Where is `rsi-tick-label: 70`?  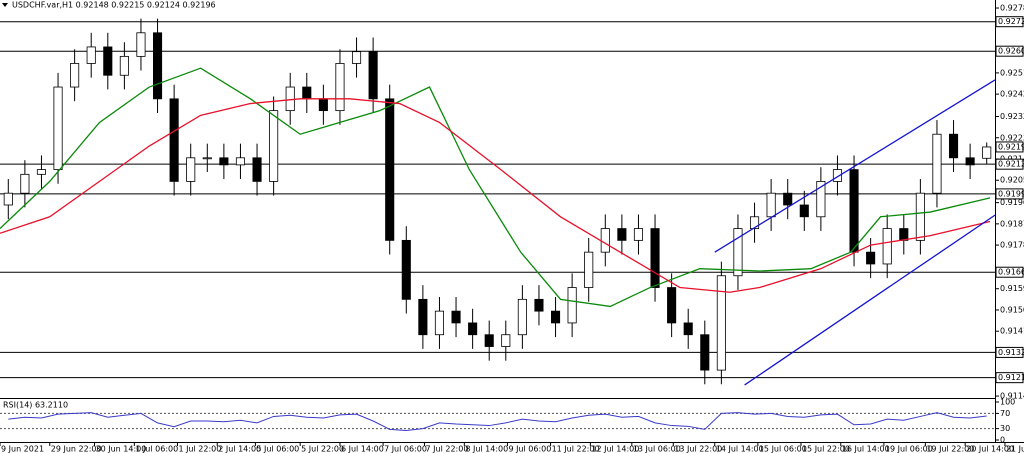
rsi-tick-label: 70 is located at coordinates (1005, 413).